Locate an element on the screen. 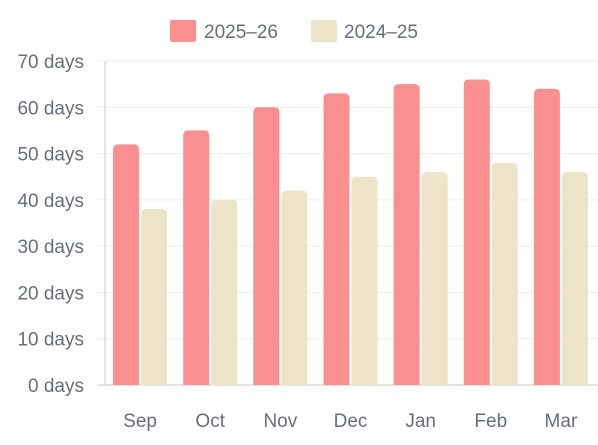  x-tick-label-oct: Oct is located at coordinates (210, 421).